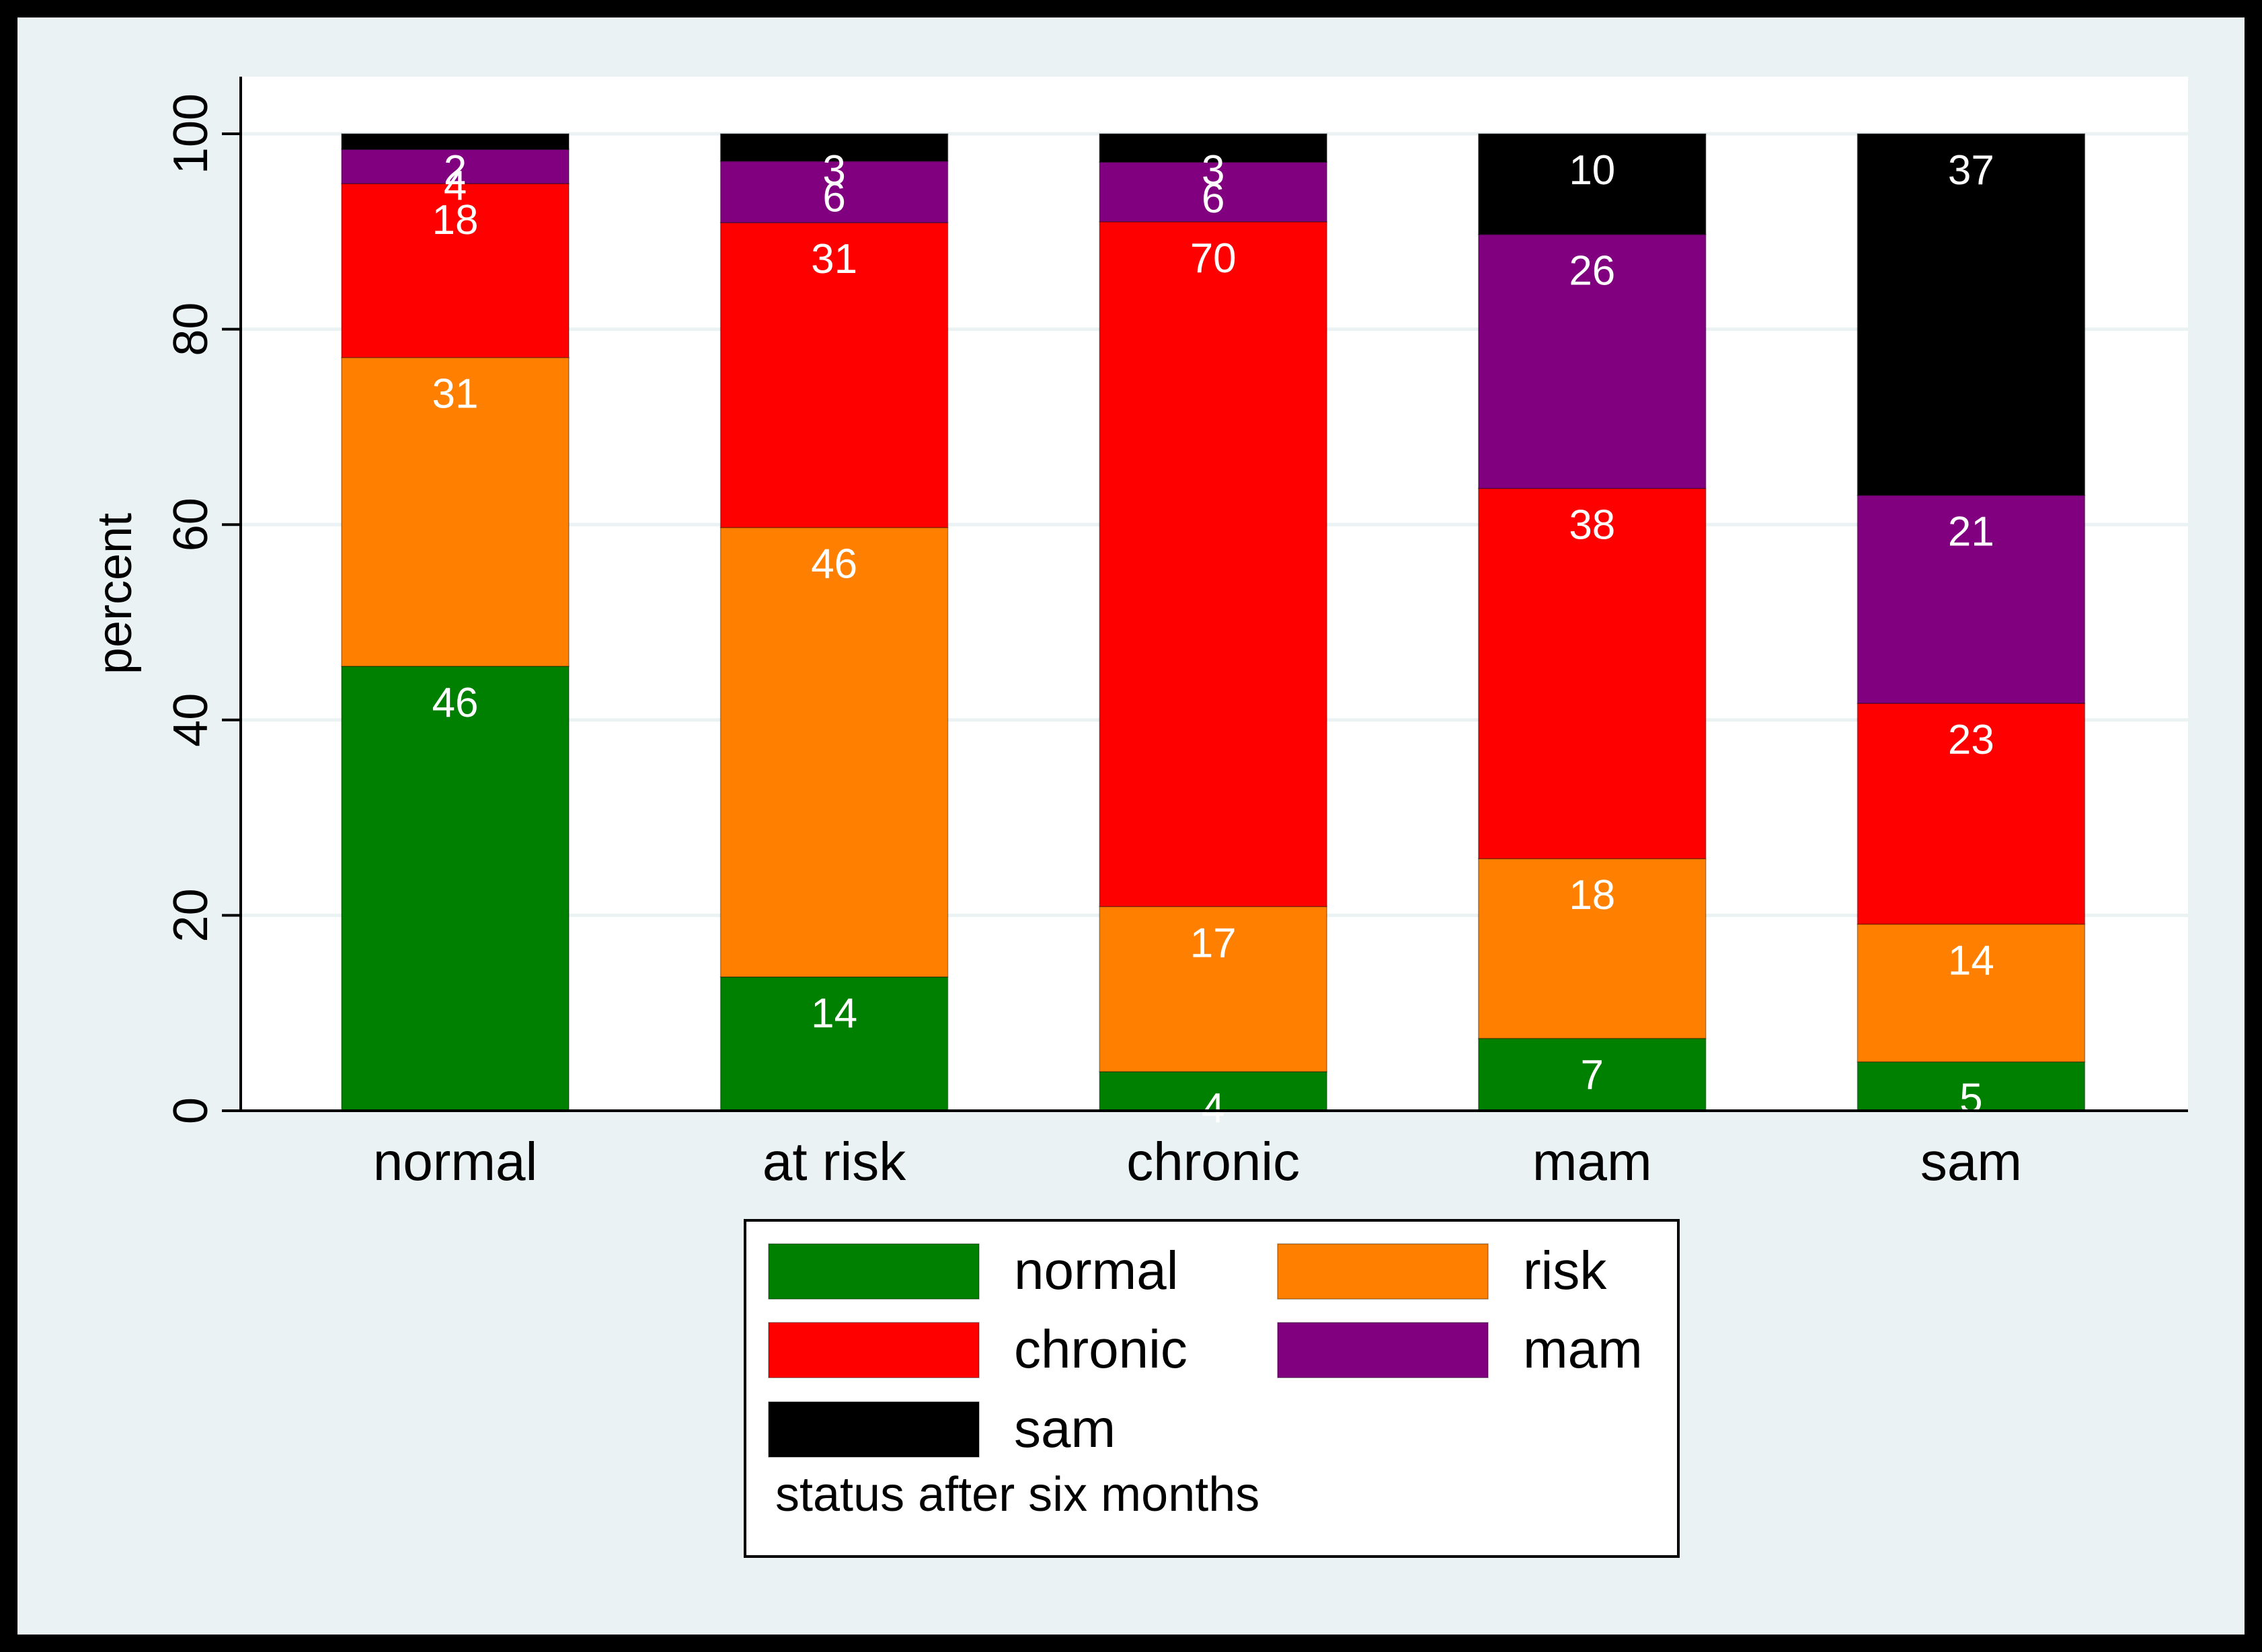  What do you see at coordinates (456, 1161) in the screenshot?
I see `x-tick-label: normal` at bounding box center [456, 1161].